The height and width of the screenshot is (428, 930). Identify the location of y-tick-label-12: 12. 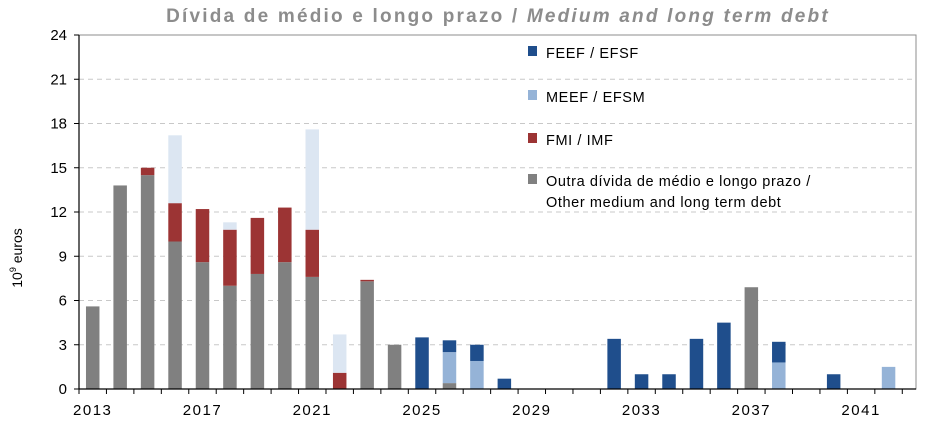
(58, 212).